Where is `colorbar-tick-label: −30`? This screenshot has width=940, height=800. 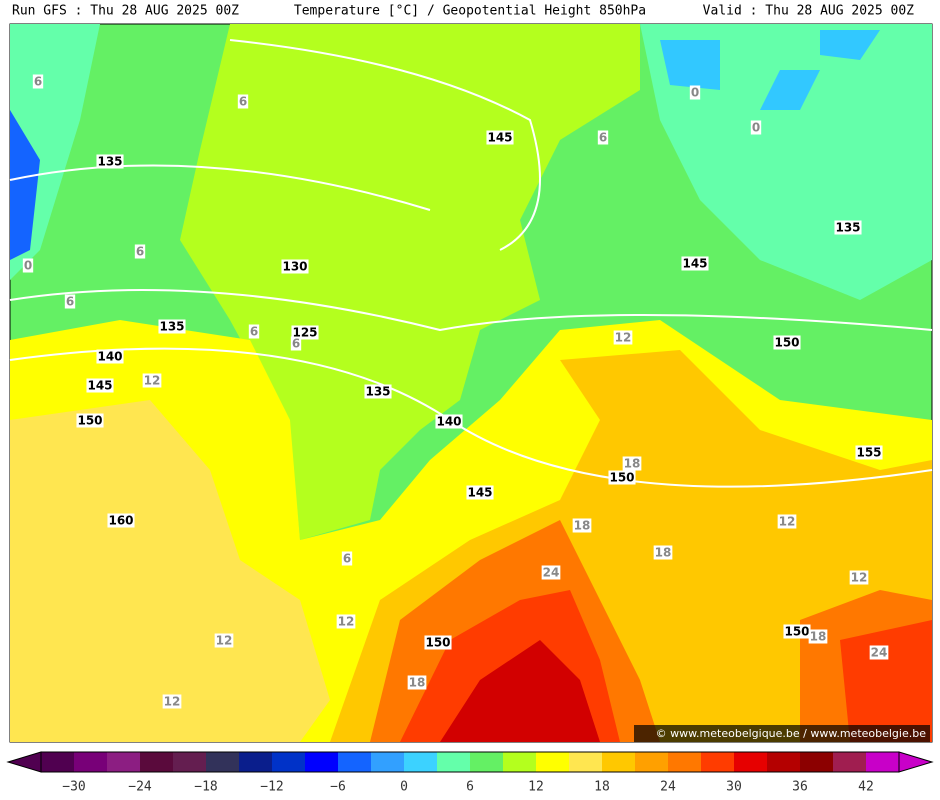 colorbar-tick-label: −30 is located at coordinates (73, 787).